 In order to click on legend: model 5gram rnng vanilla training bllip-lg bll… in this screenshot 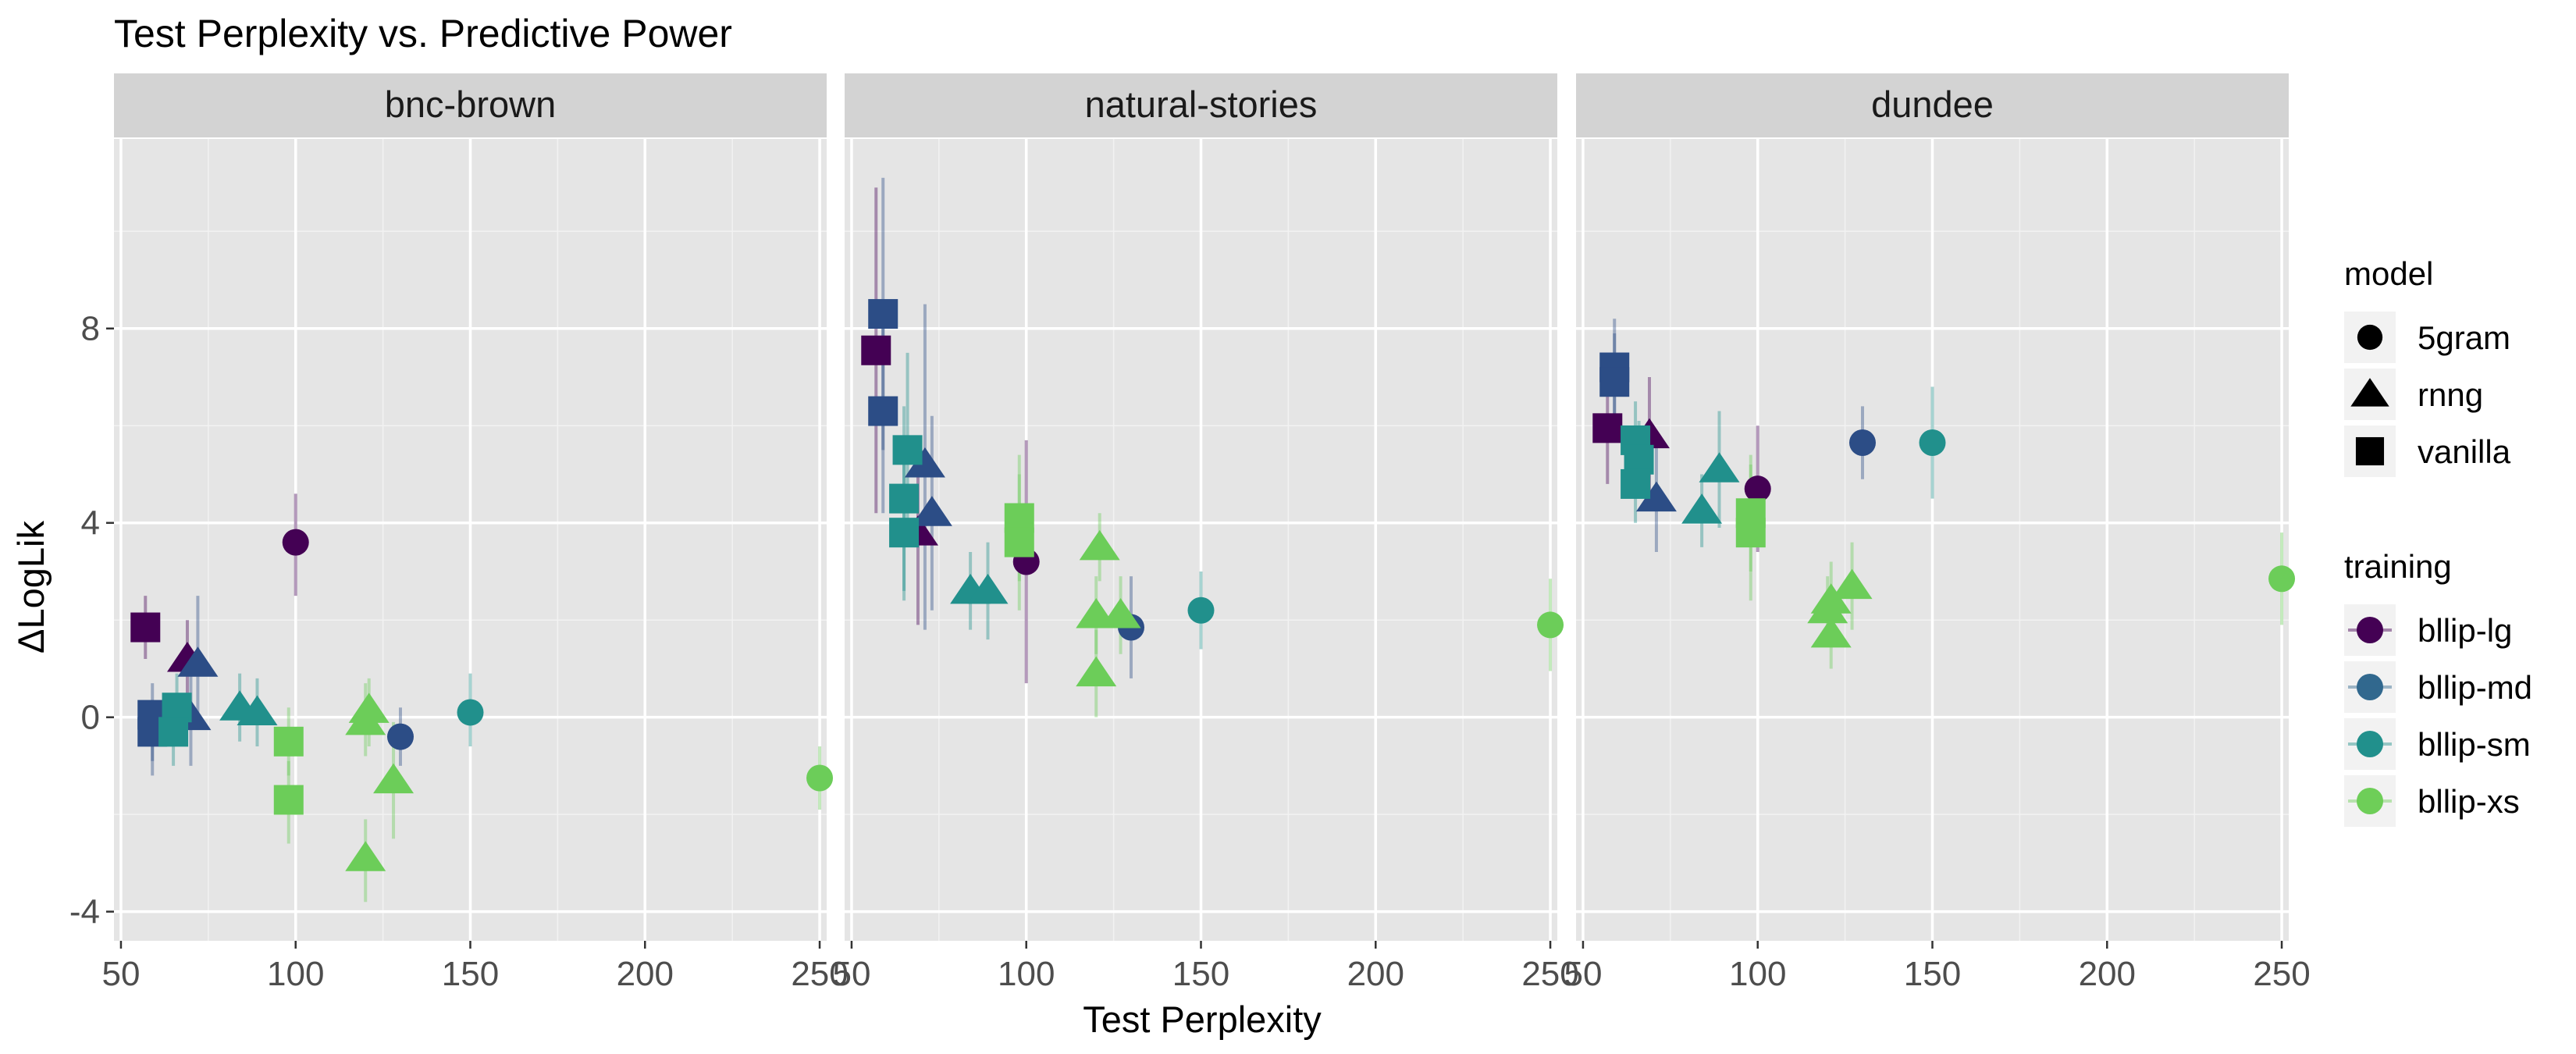, I will do `click(2438, 541)`.